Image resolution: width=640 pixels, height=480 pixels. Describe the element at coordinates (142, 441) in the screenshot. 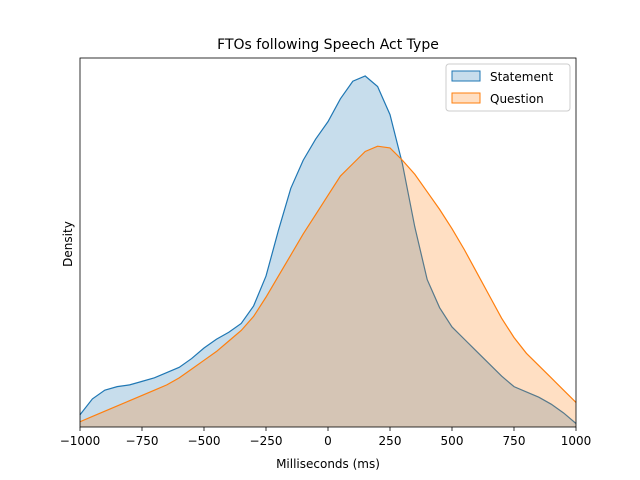

I see `x-tick-label: −750` at that location.